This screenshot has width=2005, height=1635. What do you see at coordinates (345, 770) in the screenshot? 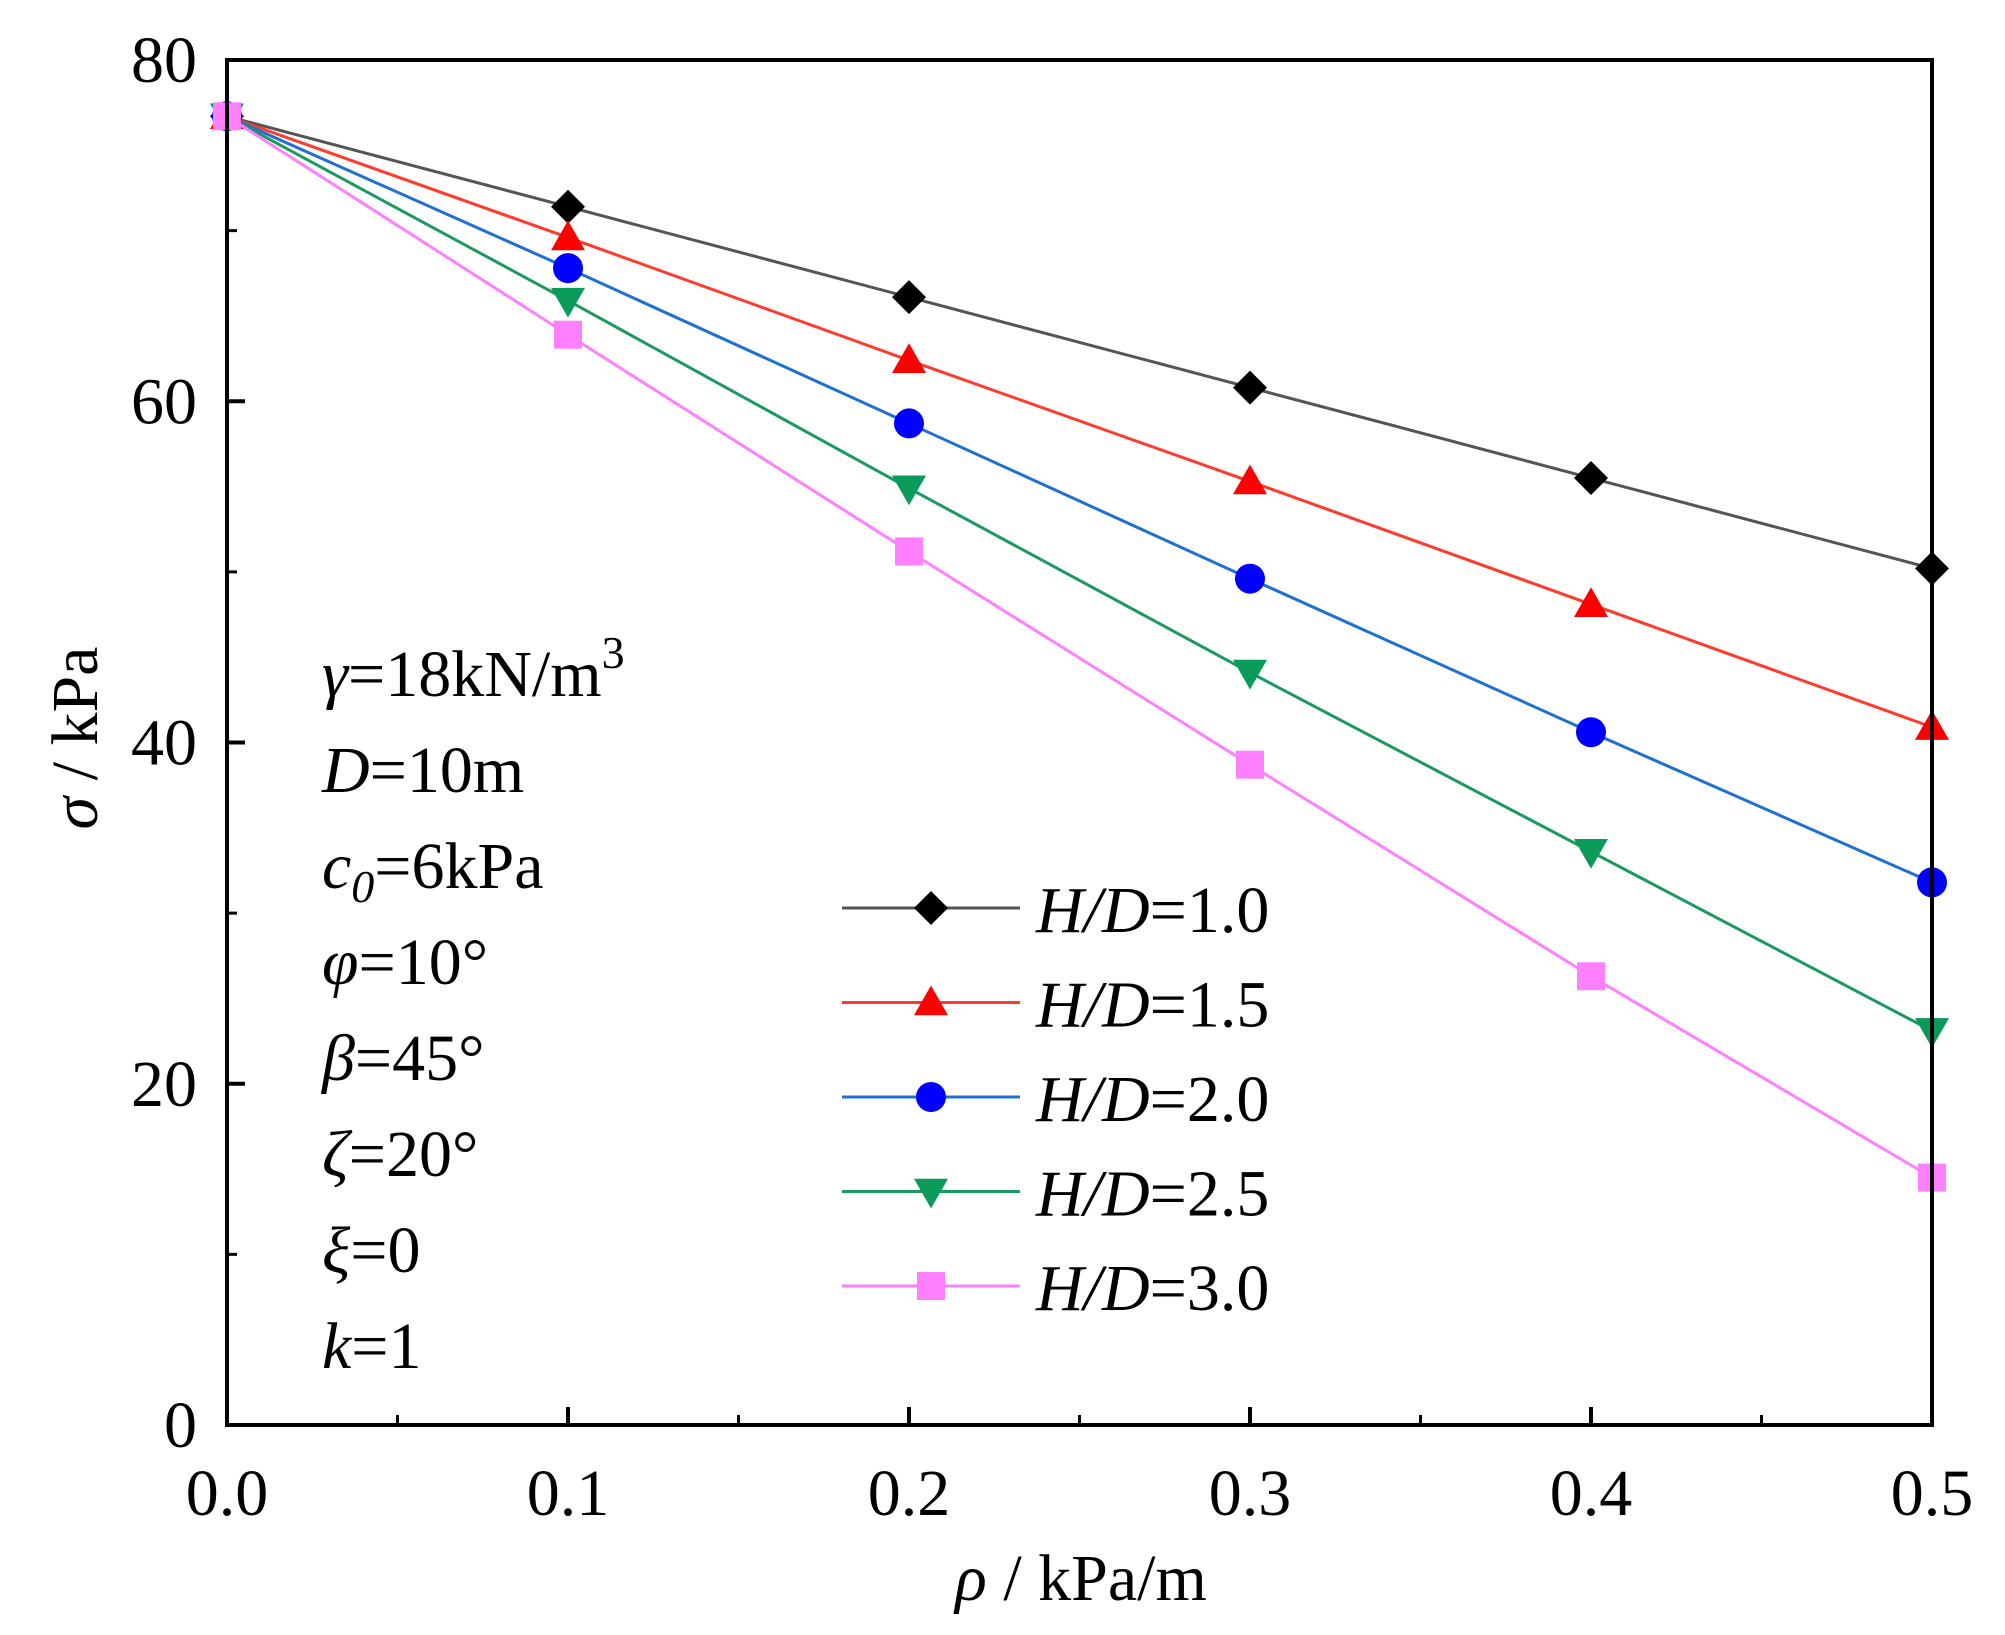
I see `parameter-symbol: D` at bounding box center [345, 770].